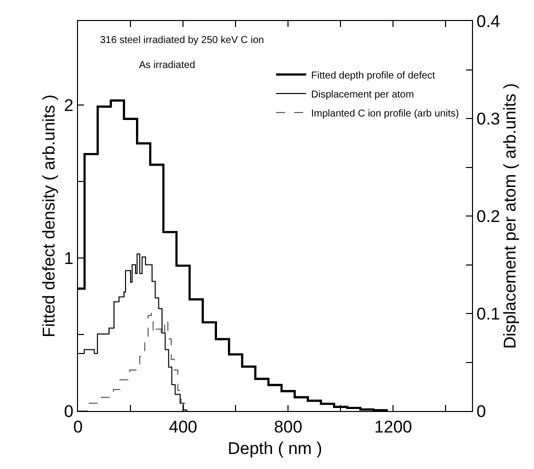 The image size is (534, 469). I want to click on legend-label: Displacement per atom, so click(362, 94).